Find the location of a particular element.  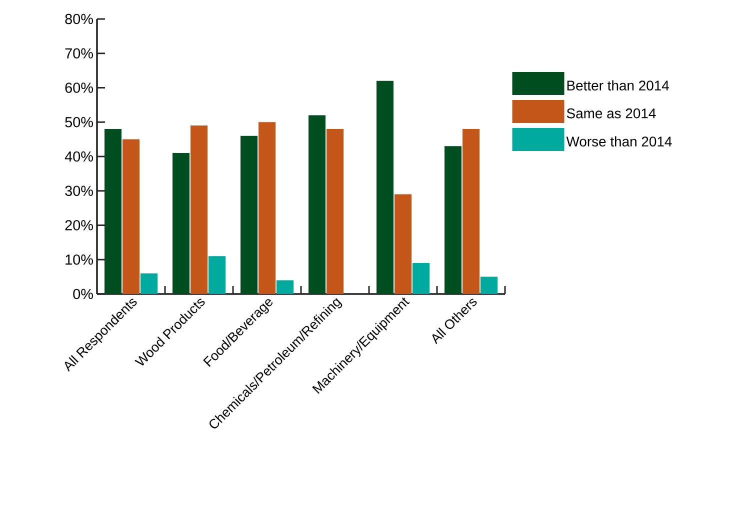

y-tick-label: 50% is located at coordinates (79, 122).